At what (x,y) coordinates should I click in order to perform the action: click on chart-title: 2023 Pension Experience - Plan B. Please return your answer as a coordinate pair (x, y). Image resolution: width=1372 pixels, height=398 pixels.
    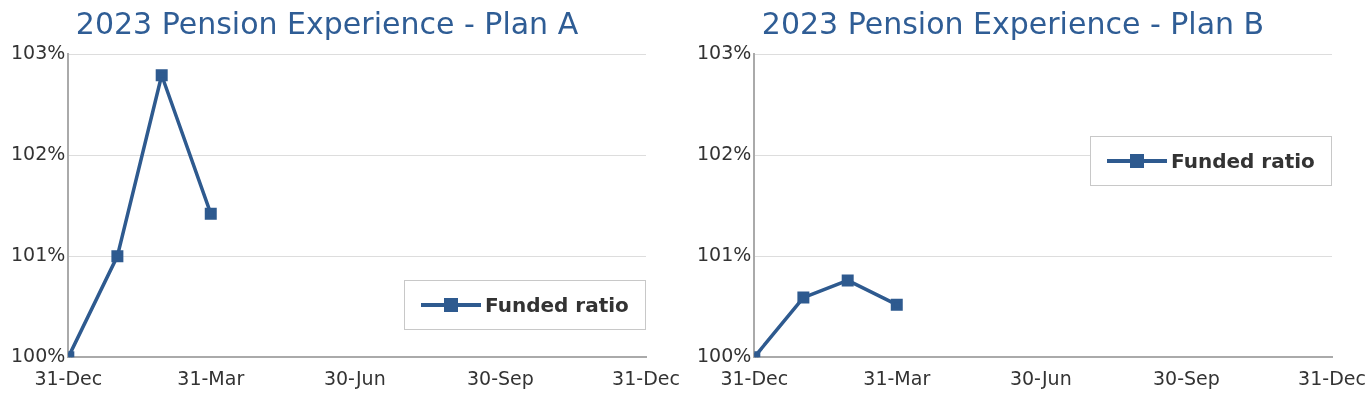
    Looking at the image, I should click on (1013, 23).